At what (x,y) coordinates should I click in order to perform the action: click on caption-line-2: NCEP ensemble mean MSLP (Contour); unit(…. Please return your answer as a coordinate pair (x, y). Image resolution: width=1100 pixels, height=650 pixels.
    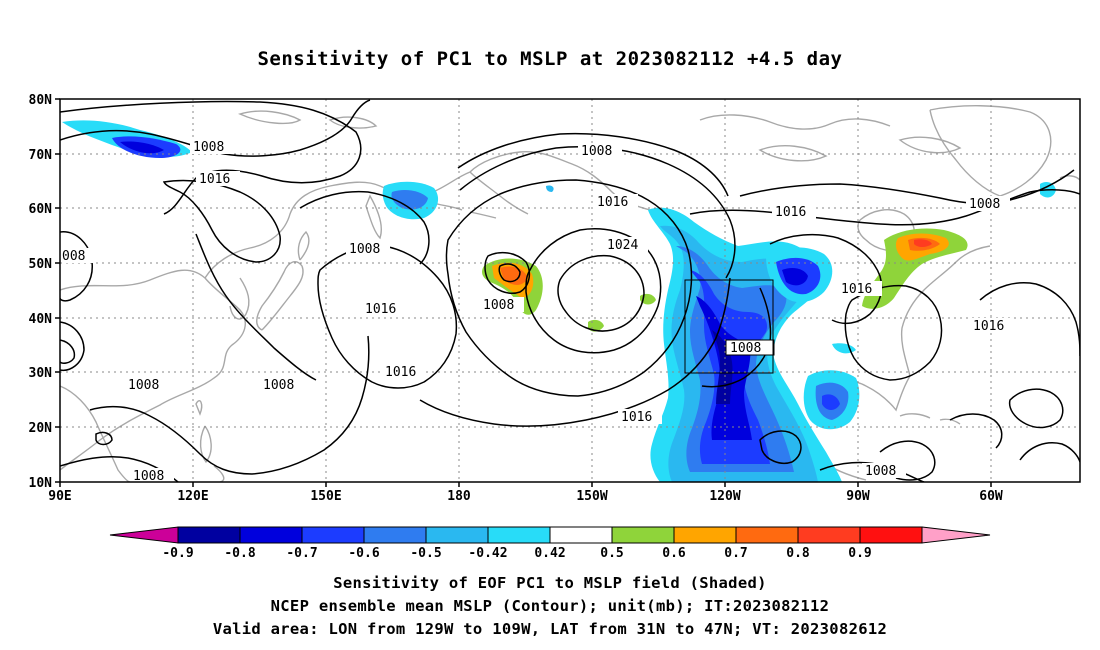
    Looking at the image, I should click on (550, 606).